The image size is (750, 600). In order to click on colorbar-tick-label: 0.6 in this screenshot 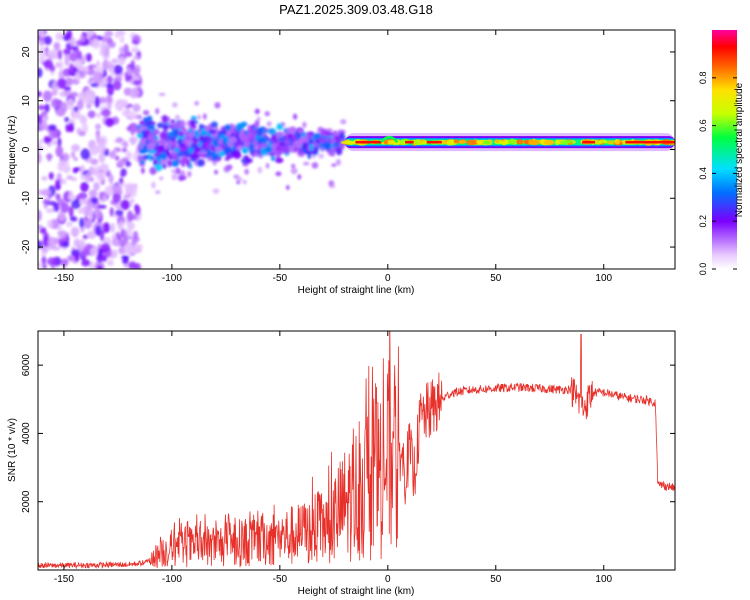, I will do `click(703, 125)`.